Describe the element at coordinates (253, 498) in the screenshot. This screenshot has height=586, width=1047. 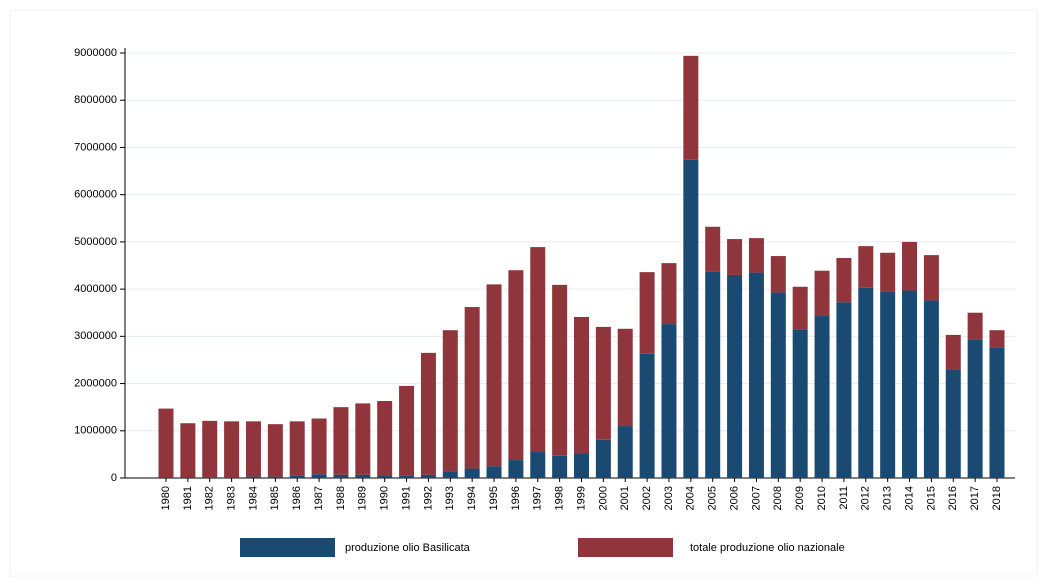
I see `x-tick-label: 1984` at that location.